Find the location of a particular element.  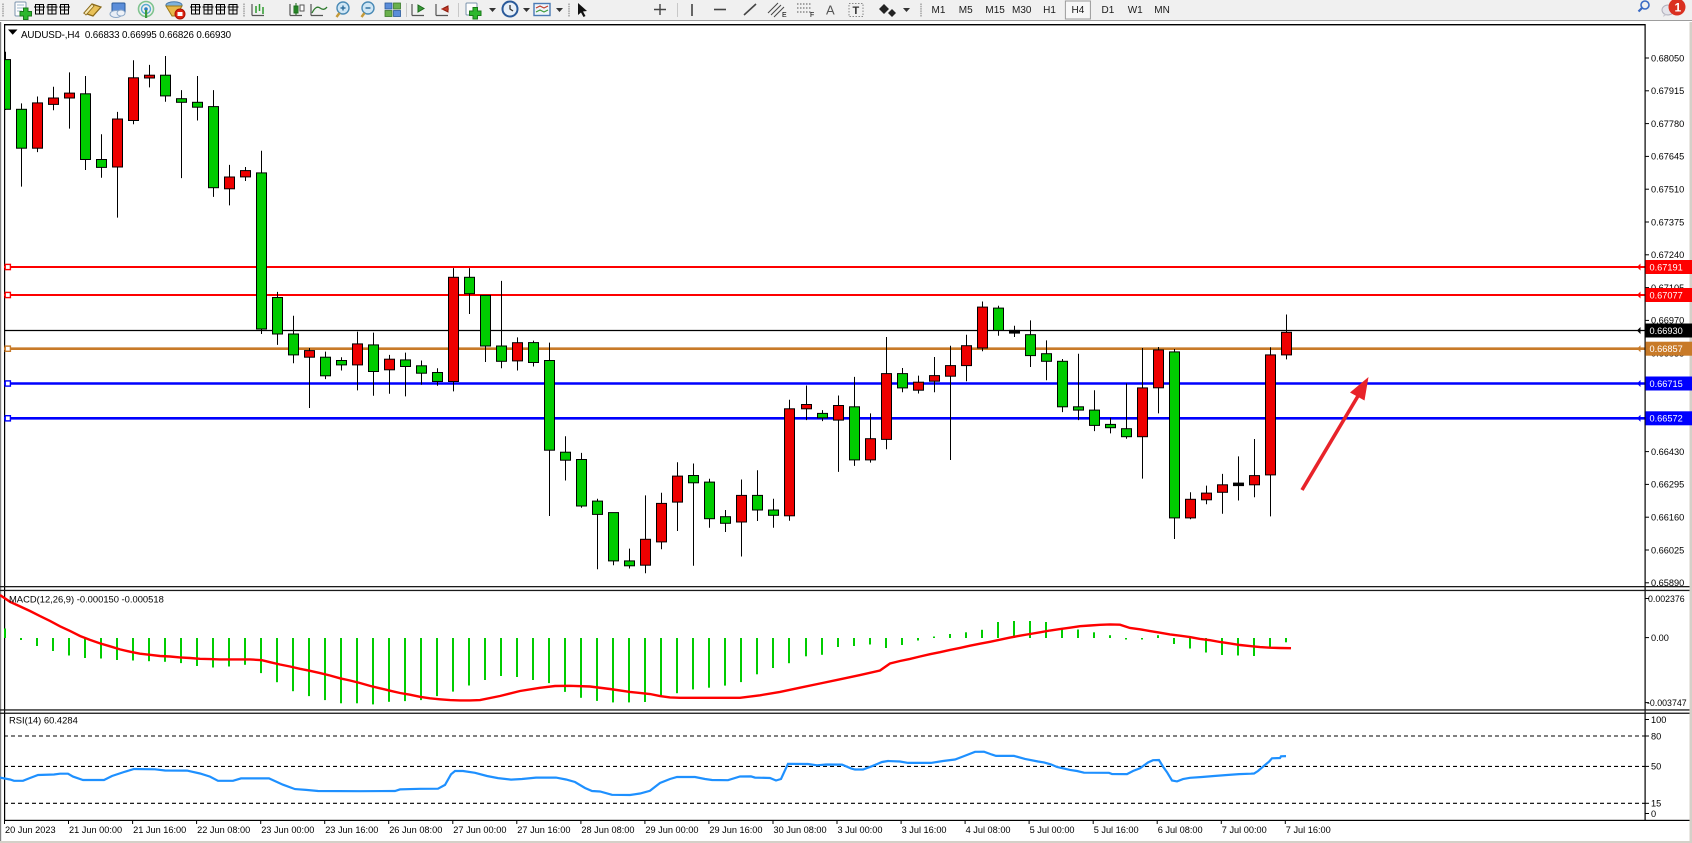

svg-text:MACD(12,26,9) -0.000150 -0.000: MACD(12,26,9) -0.000150 -0.000518 is located at coordinates (86, 599).